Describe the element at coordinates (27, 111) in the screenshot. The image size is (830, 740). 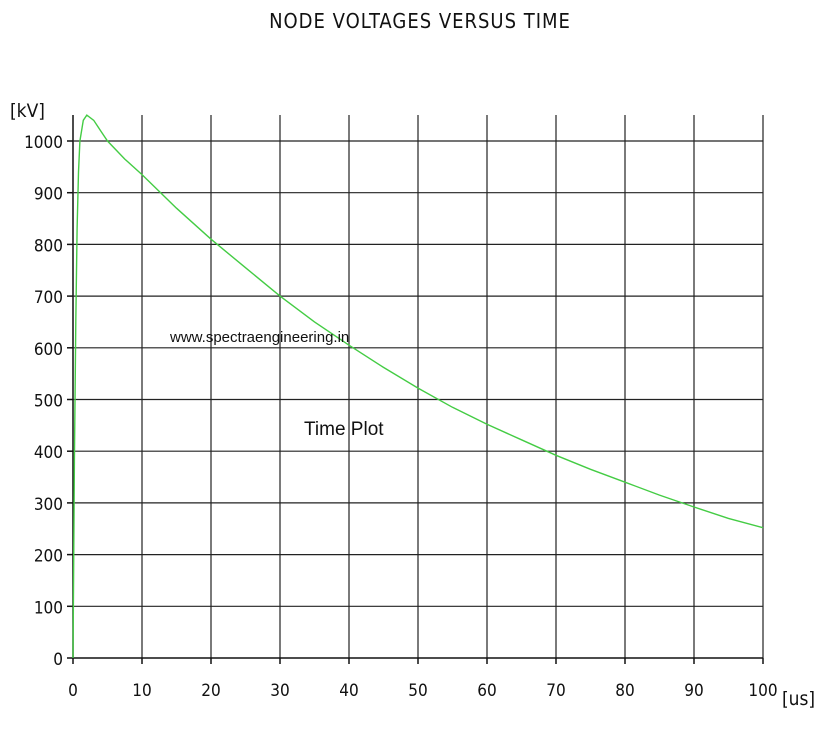
I see `y-axis-unit: [kV]` at that location.